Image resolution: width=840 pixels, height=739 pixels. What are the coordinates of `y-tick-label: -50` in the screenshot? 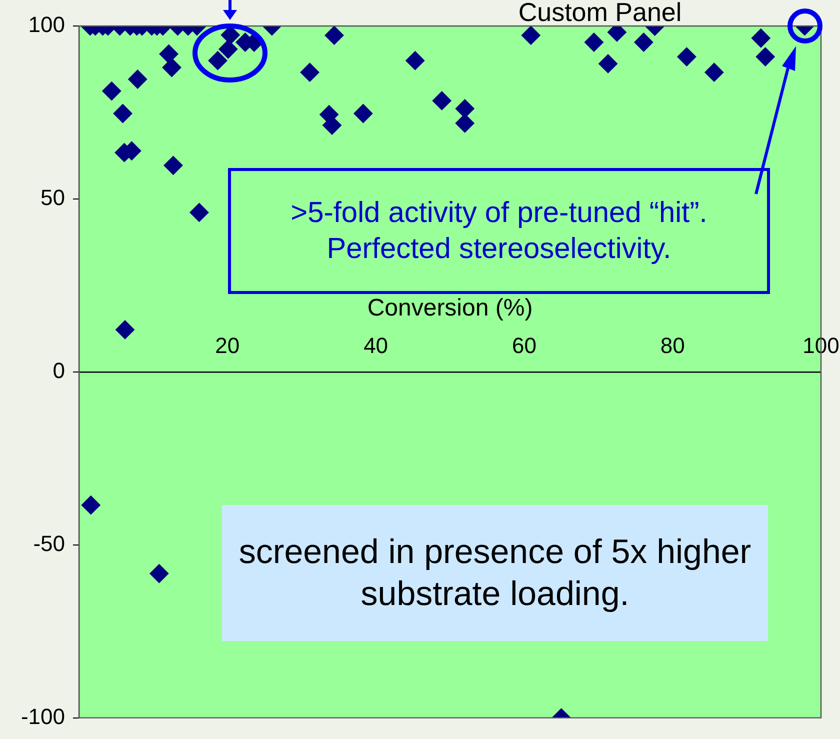 It's located at (49, 543).